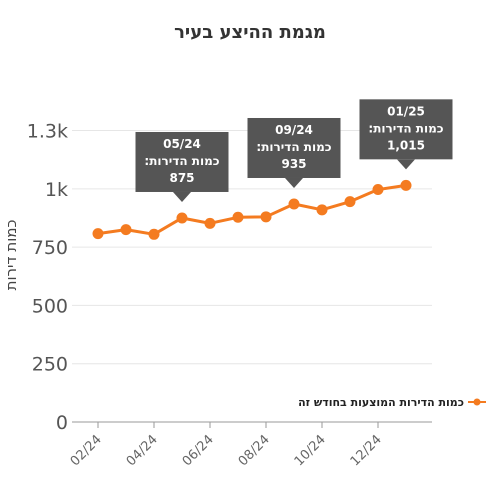 Image resolution: width=500 pixels, height=500 pixels. I want to click on tooltip-text: 01/25, so click(406, 111).